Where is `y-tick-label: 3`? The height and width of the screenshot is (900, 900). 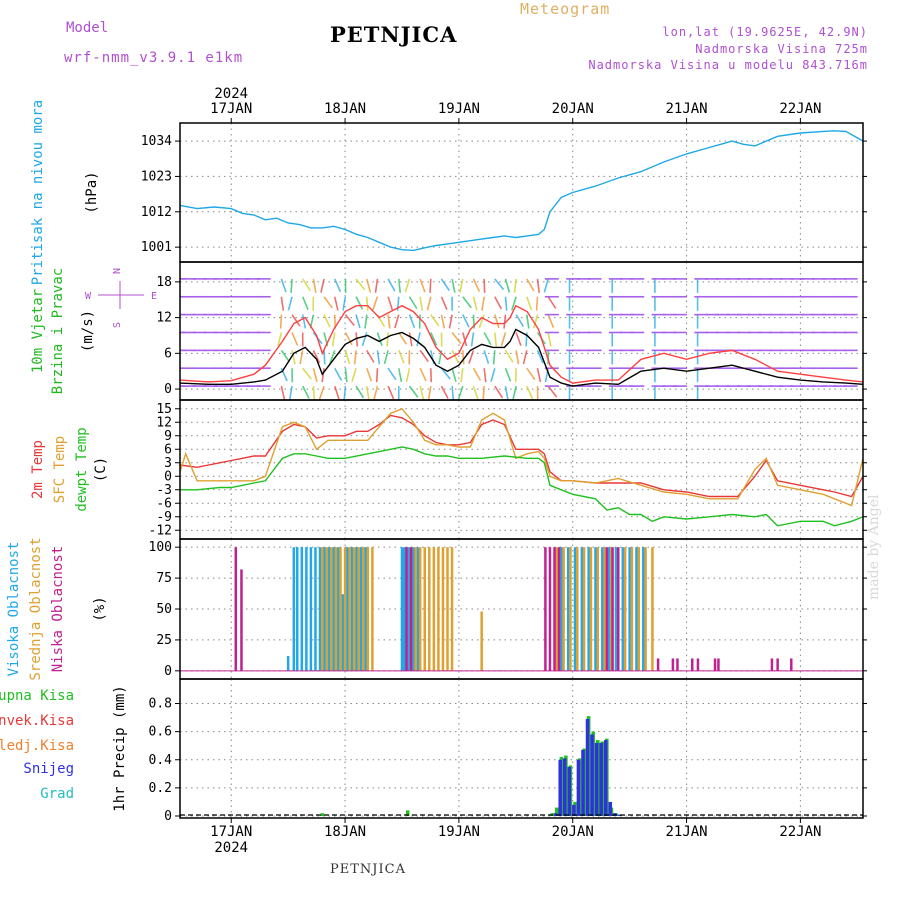
y-tick-label: 3 is located at coordinates (168, 463).